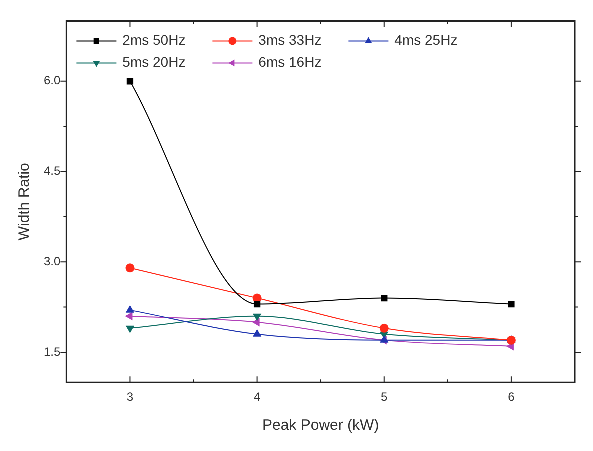  I want to click on y-tick-label: 1.5, so click(52, 351).